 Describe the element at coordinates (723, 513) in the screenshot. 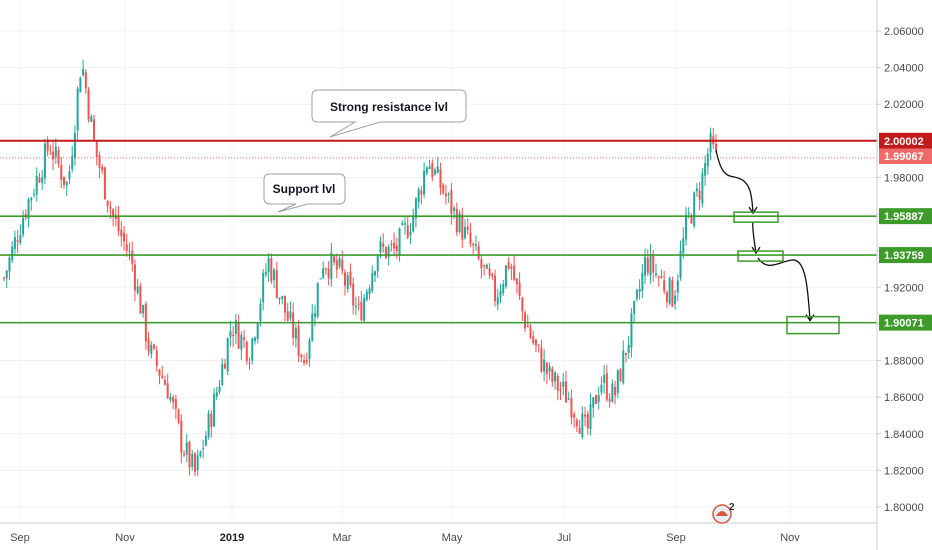

I see `replay-badge: 2` at that location.